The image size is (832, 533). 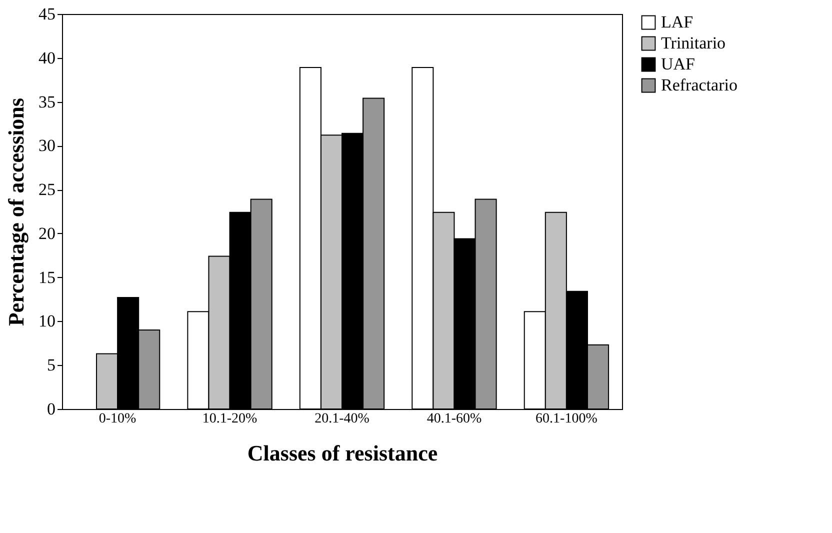 I want to click on y-tick-label: 30, so click(x=47, y=146).